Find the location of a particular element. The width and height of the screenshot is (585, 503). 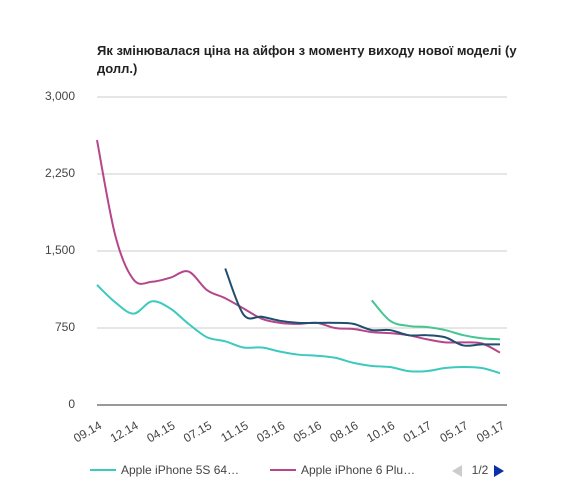

y-tick-label: 3,000 is located at coordinates (60, 96).